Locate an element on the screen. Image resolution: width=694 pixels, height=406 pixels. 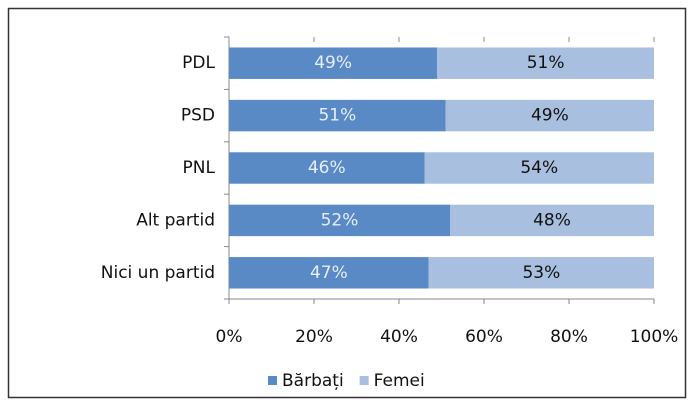
data-label: 48% is located at coordinates (552, 220).